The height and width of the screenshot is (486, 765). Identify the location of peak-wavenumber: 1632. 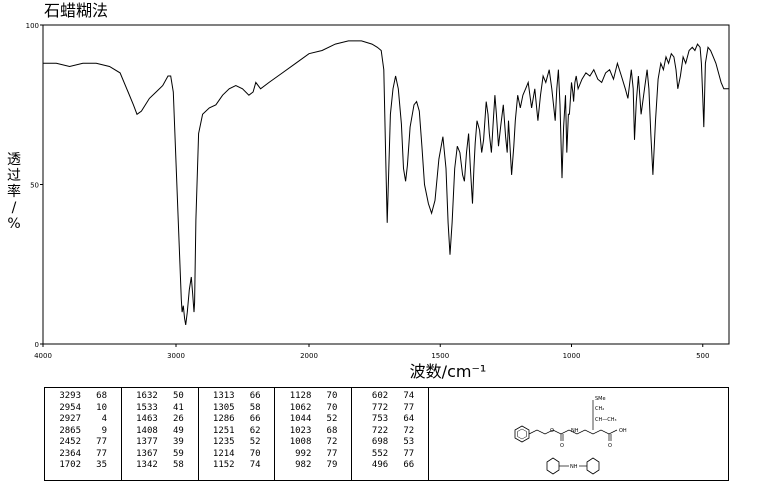
(147, 396).